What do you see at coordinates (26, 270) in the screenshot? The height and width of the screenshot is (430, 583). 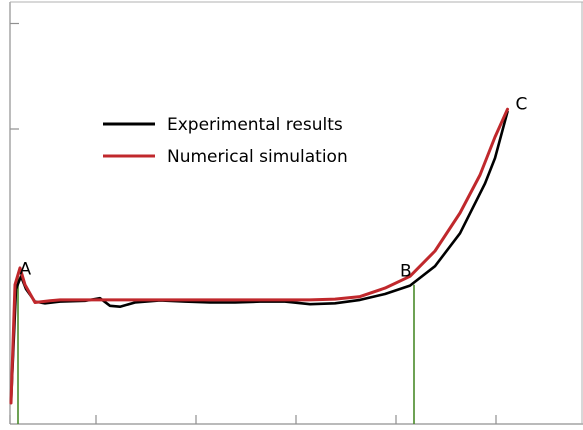 I see `point-label-a: A` at bounding box center [26, 270].